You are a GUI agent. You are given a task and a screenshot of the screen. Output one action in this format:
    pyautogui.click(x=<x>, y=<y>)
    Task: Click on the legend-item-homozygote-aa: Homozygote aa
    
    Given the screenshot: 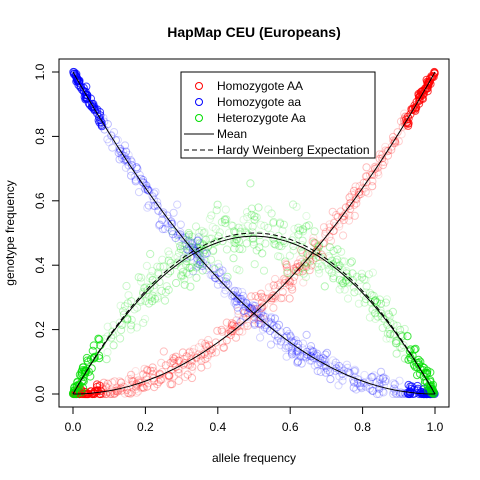 What is the action you would take?
    pyautogui.click(x=248, y=102)
    